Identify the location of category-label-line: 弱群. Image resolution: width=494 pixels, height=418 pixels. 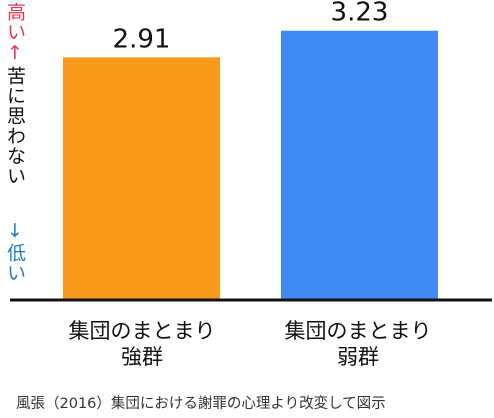
(358, 357).